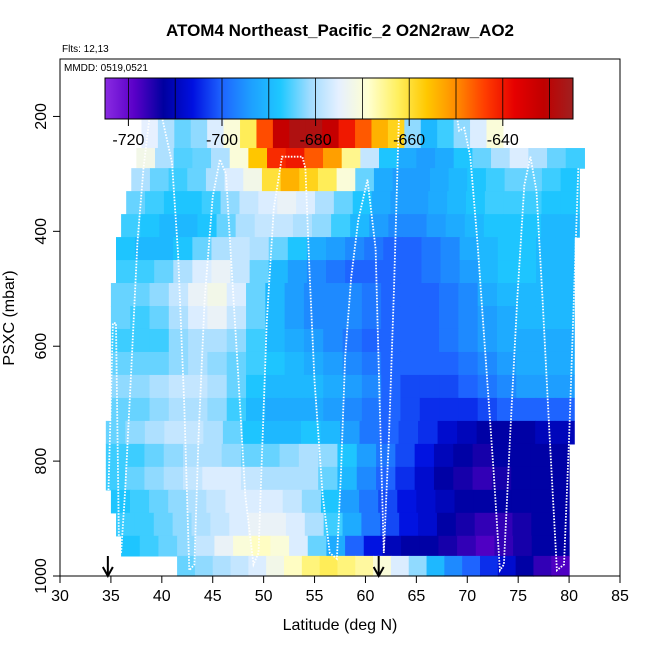 This screenshot has height=650, width=650. I want to click on x-tick-label: 85, so click(620, 596).